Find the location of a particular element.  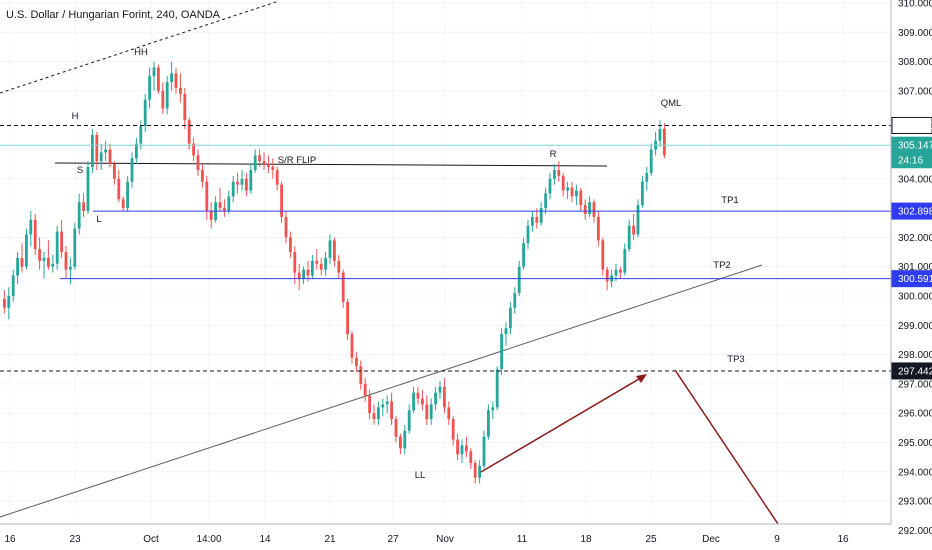

price-tick-label: 308.000 is located at coordinates (915, 62).